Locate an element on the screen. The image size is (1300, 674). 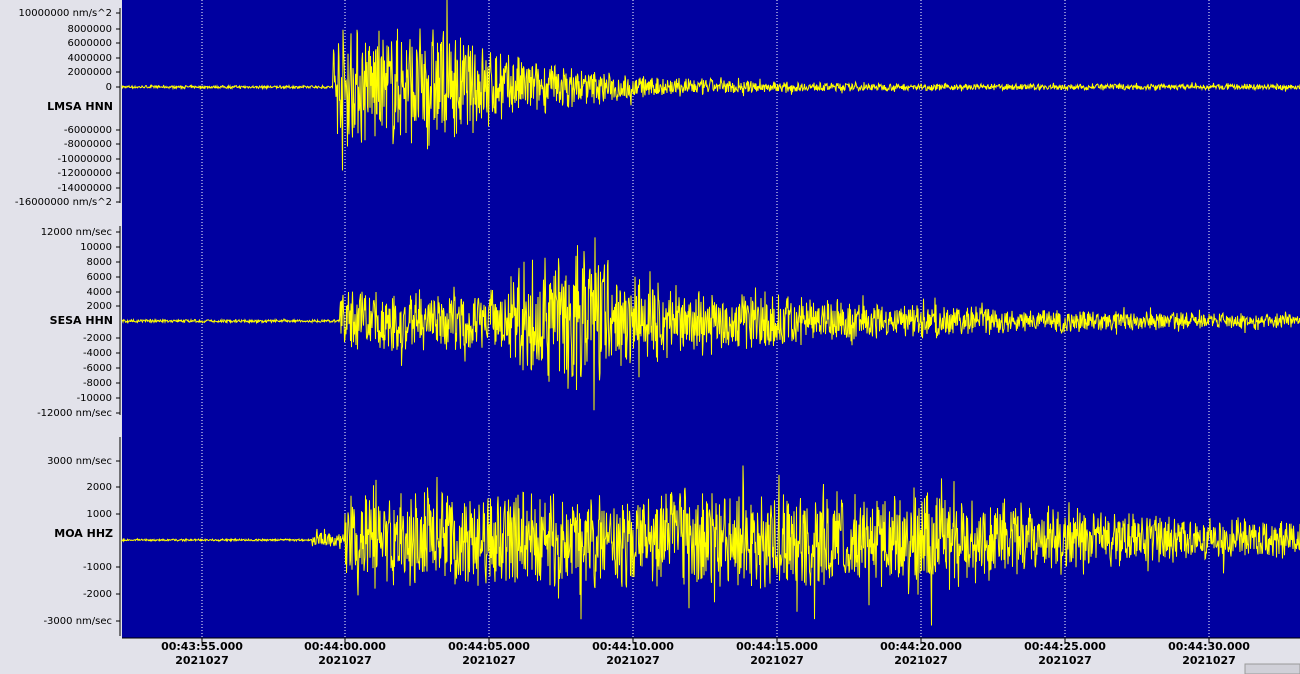
y-tick-label: -8000 is located at coordinates (97, 383).